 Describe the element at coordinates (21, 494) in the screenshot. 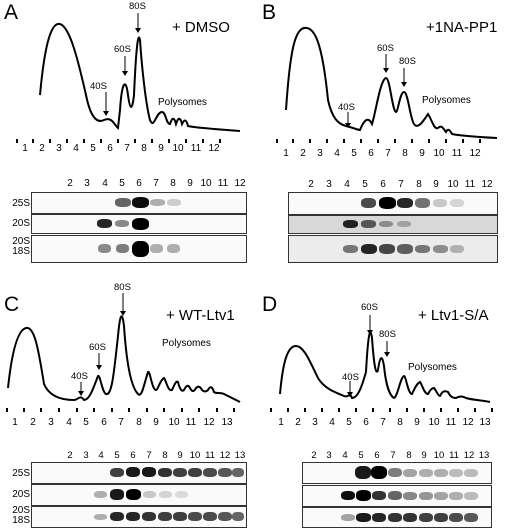

I see `row-label-20s: 20S` at that location.